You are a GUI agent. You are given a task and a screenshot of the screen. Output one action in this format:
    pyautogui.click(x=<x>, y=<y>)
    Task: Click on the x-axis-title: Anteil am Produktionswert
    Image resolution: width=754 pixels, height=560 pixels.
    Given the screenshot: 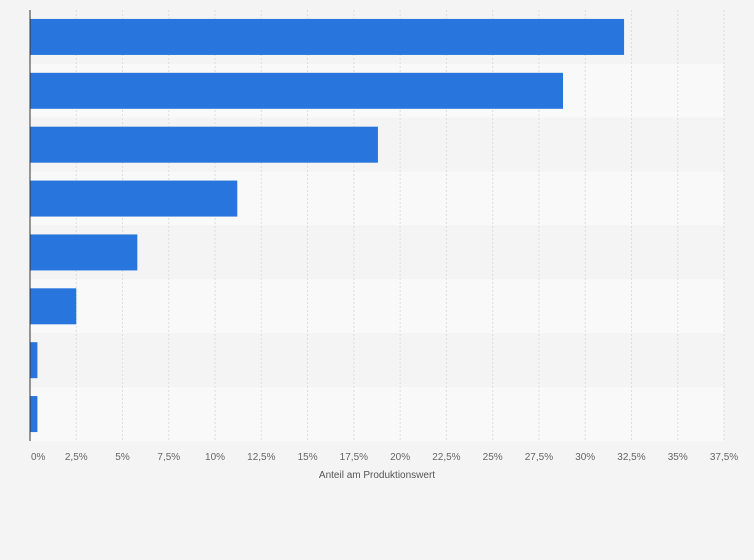 What is the action you would take?
    pyautogui.click(x=377, y=475)
    